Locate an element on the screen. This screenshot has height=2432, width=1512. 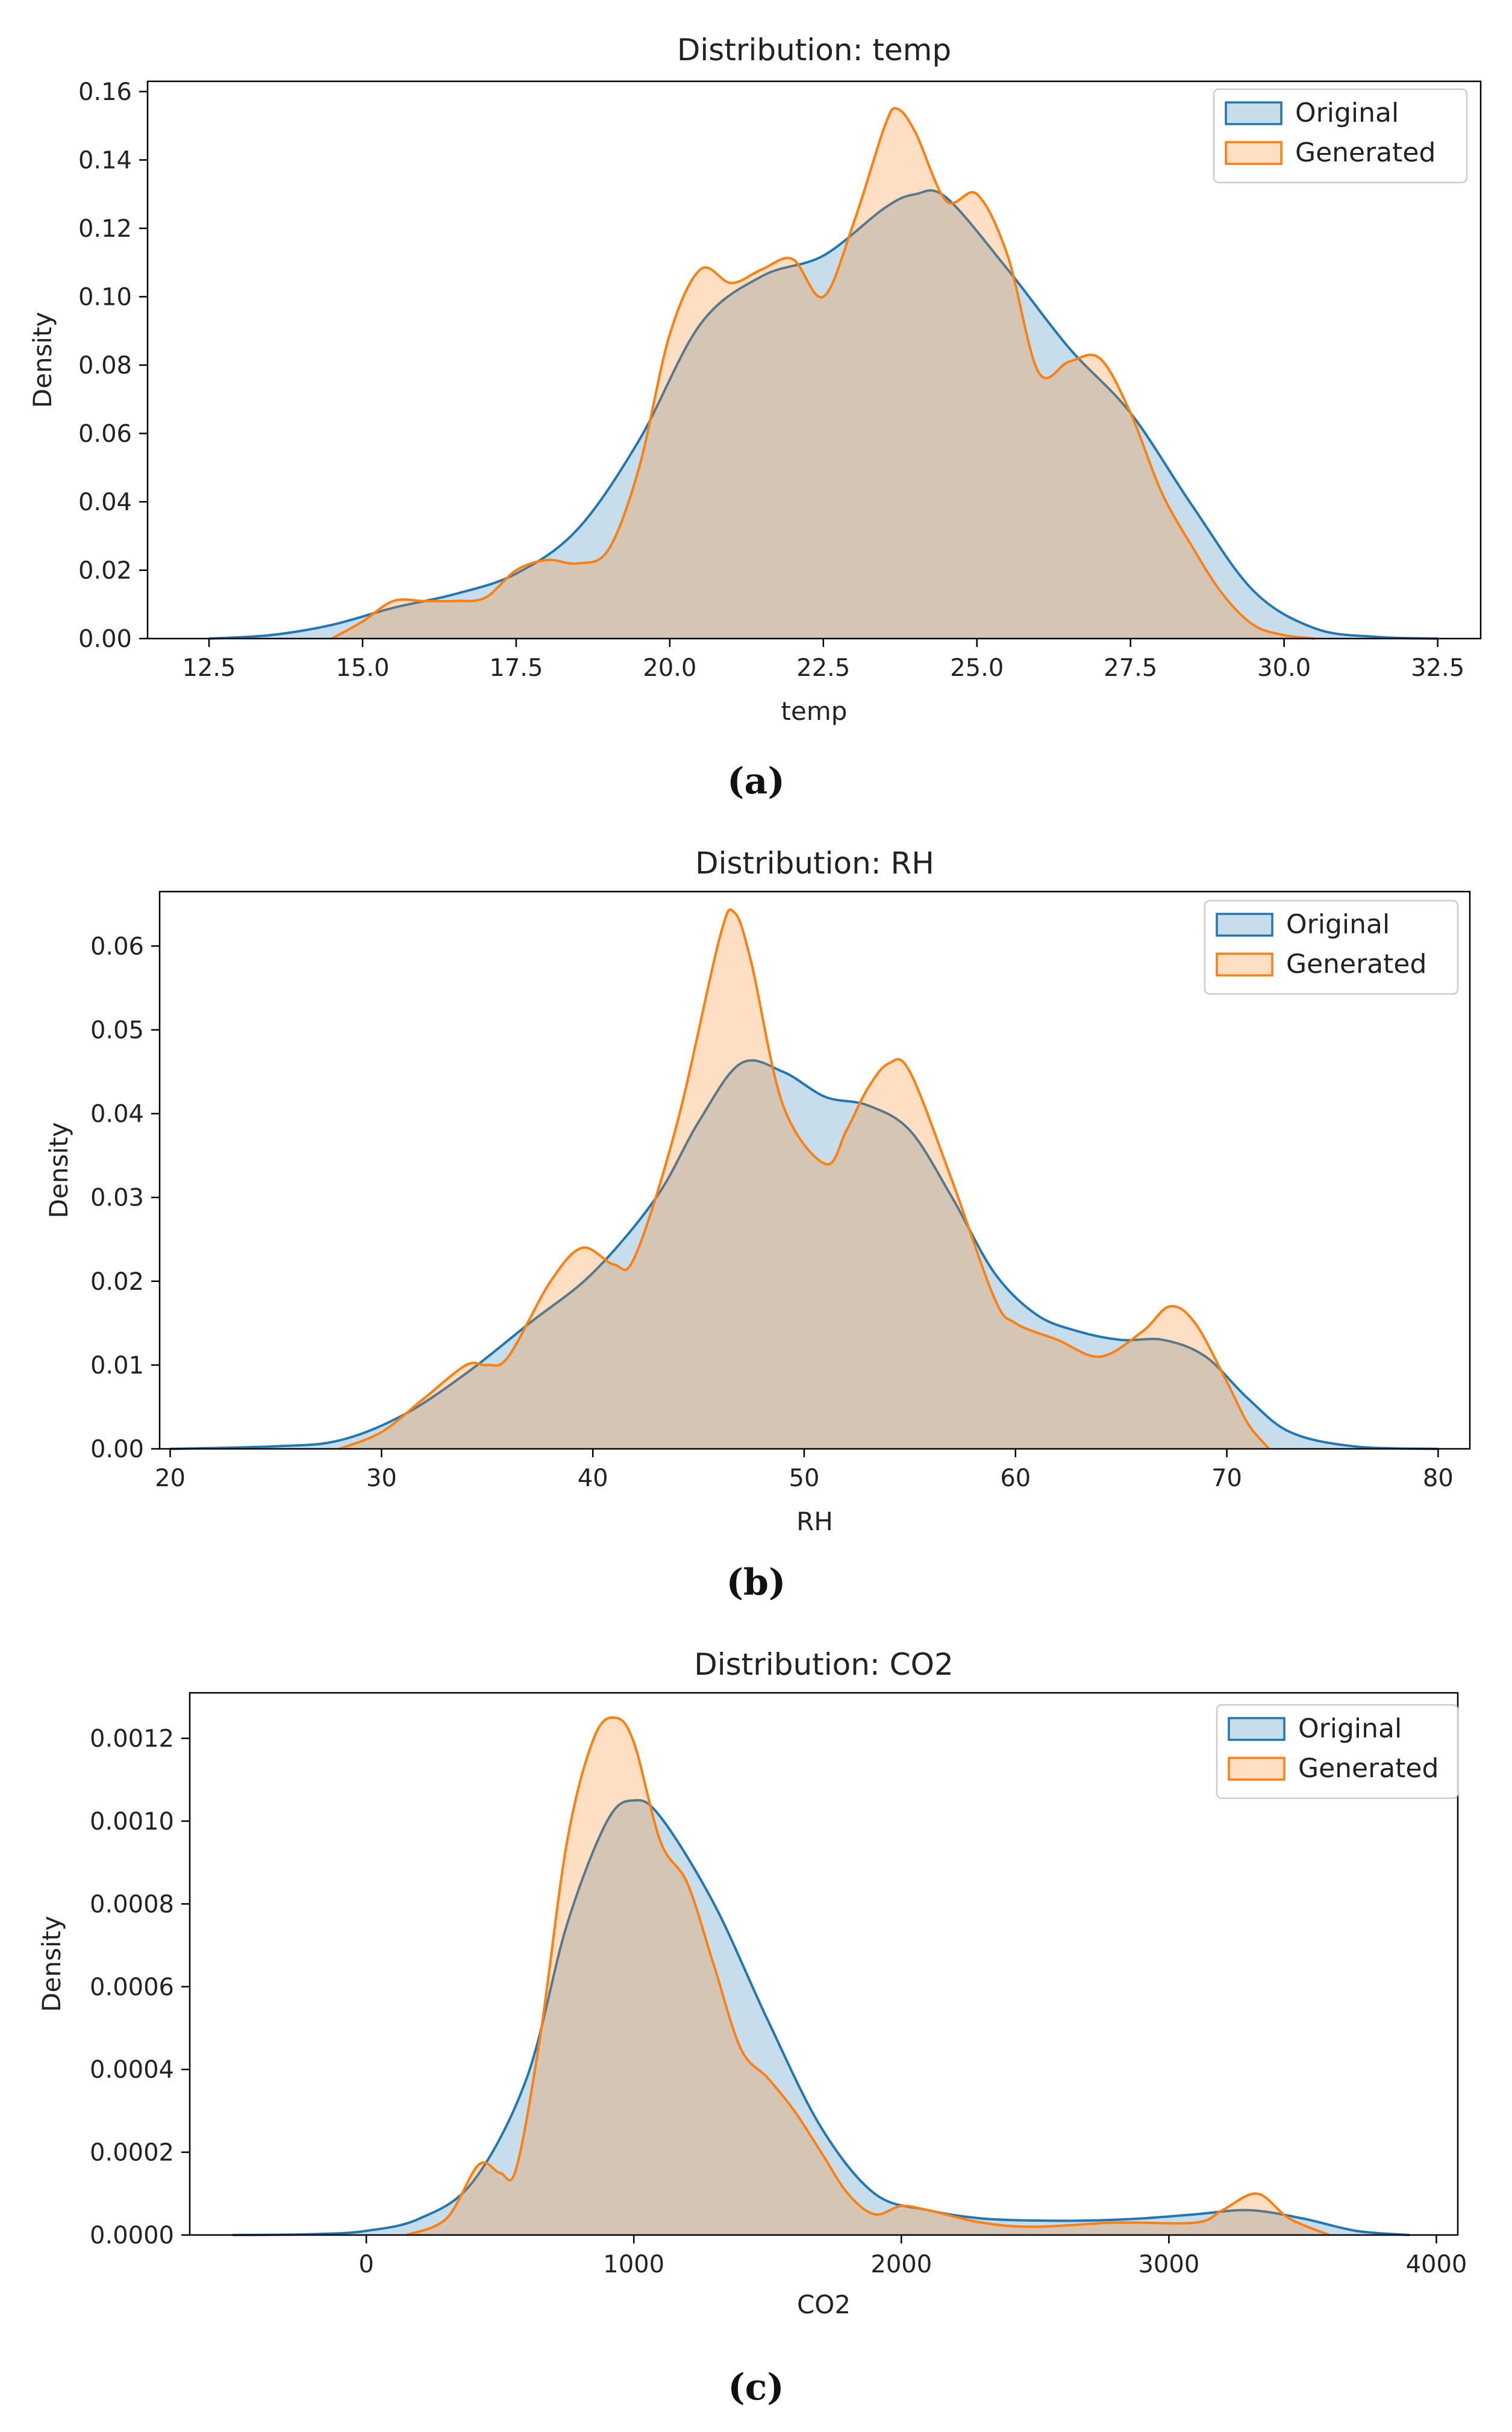
chart-title: Distribution: CO2 is located at coordinates (824, 1664).